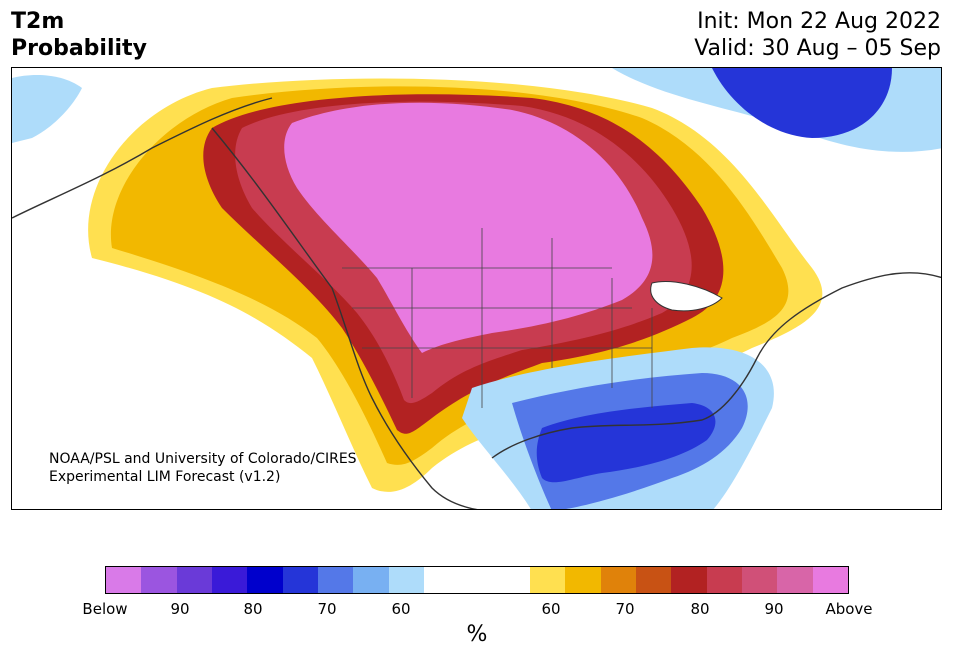 The height and width of the screenshot is (659, 953). What do you see at coordinates (165, 477) in the screenshot?
I see `credit-line-2: Experimental LIM Forecast (v1.2)` at bounding box center [165, 477].